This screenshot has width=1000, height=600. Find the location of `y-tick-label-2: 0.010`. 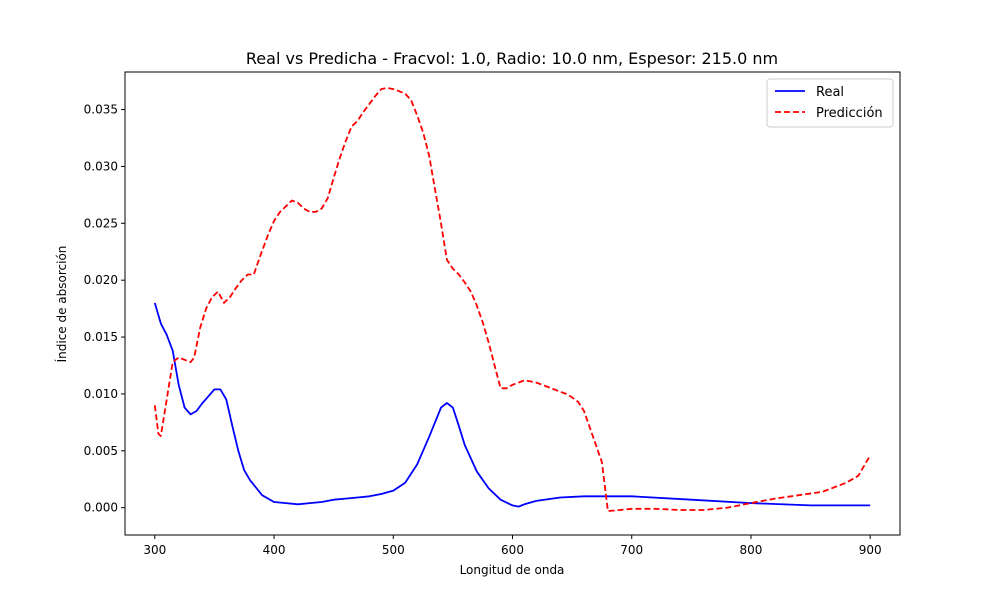

y-tick-label-2: 0.010 is located at coordinates (101, 394).